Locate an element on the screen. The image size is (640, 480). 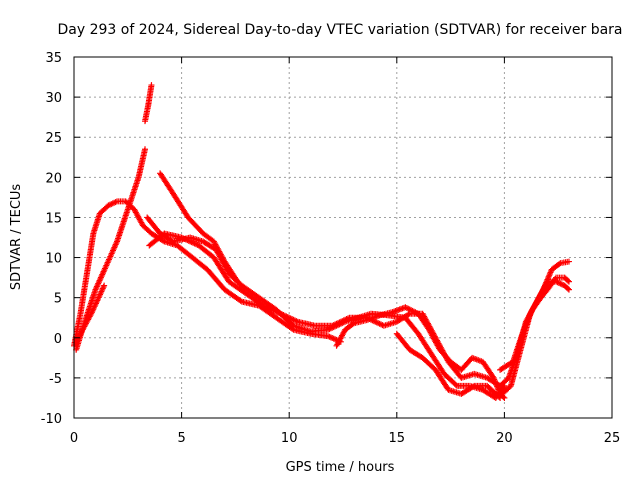
y-tick-label: -10 is located at coordinates (51, 419).